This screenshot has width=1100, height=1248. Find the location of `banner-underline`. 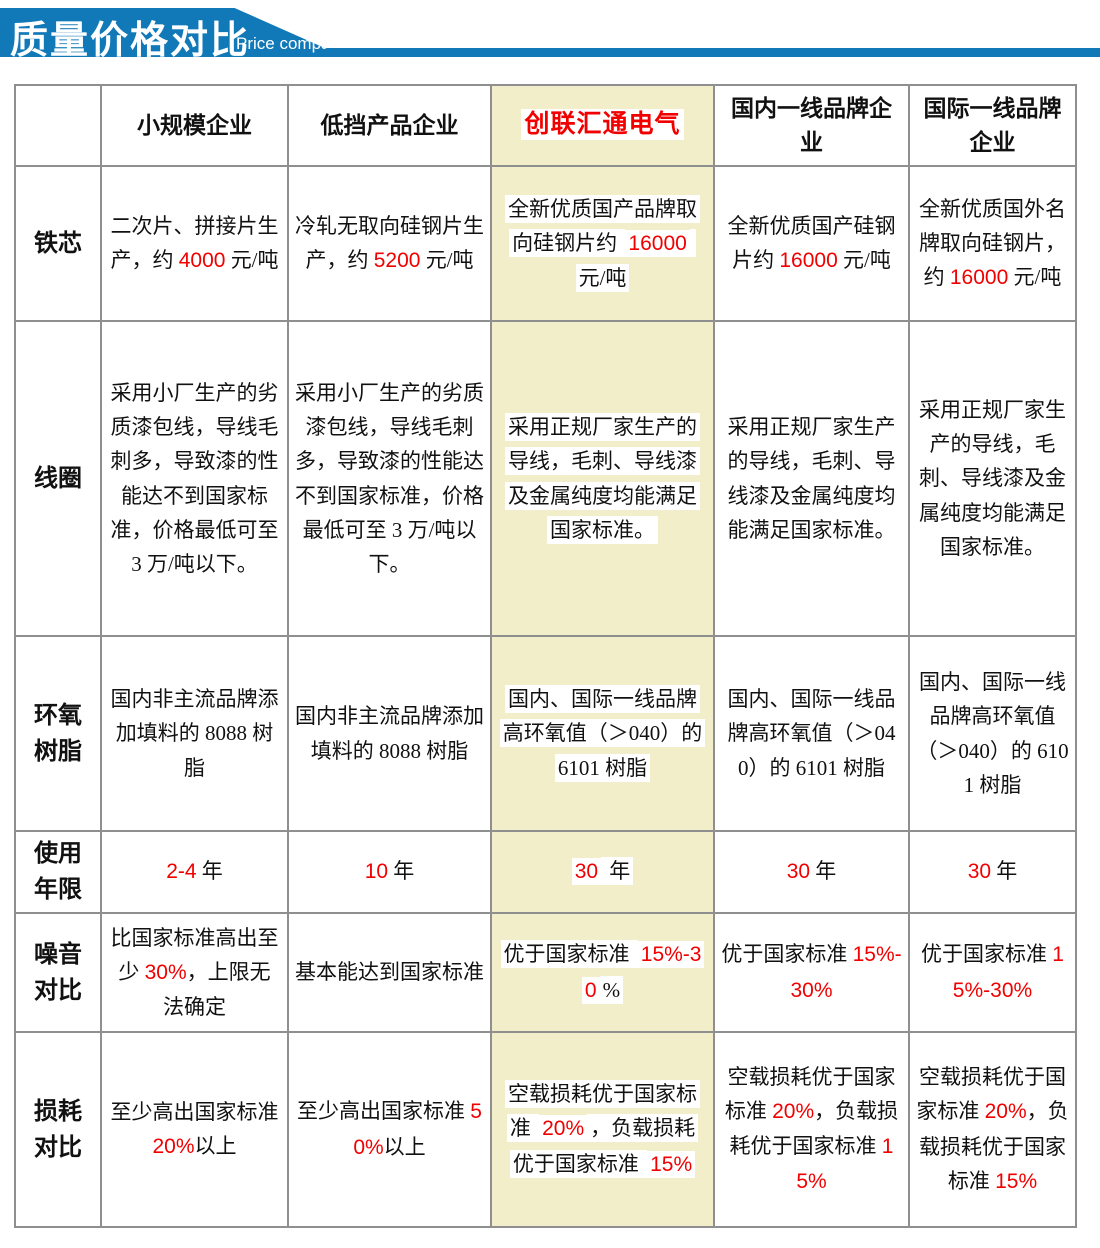

banner-underline is located at coordinates (550, 52).